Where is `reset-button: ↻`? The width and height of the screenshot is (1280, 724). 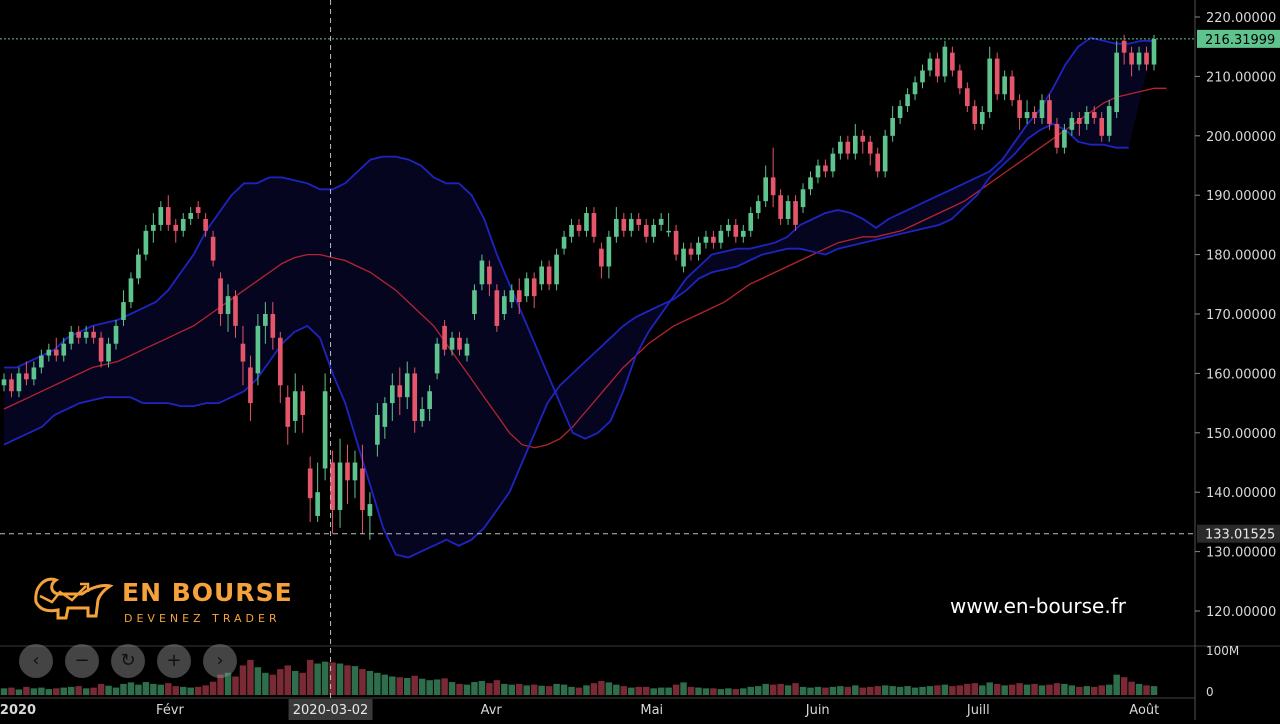
reset-button: ↻ is located at coordinates (128, 661).